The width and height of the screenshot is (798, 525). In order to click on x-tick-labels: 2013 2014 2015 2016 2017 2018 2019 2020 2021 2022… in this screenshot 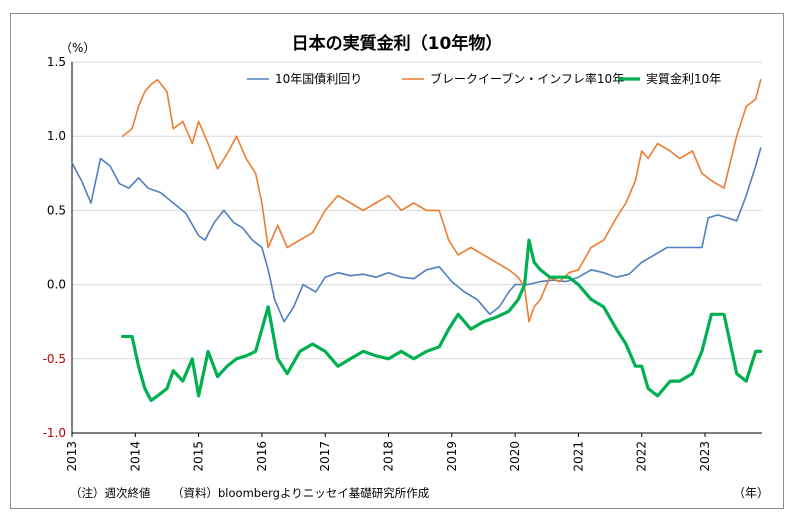, I will do `click(388, 456)`.